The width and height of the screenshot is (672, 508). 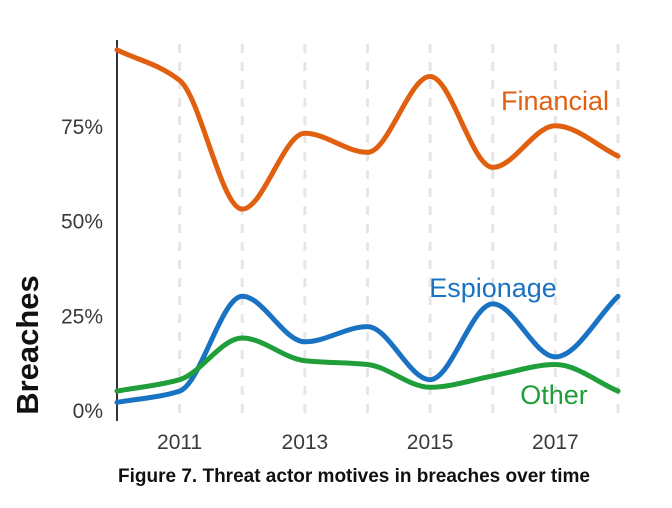 I want to click on y-tick-labels: 0% 25% 50% 75%, so click(x=82, y=269).